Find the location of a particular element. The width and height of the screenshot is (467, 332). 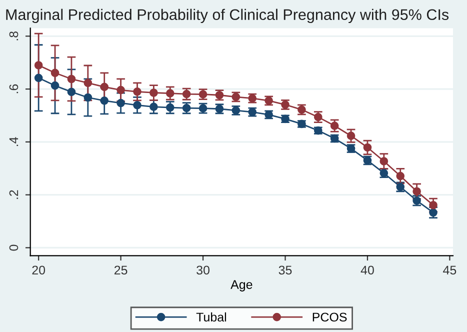

x-axis-title: Age is located at coordinates (241, 286).